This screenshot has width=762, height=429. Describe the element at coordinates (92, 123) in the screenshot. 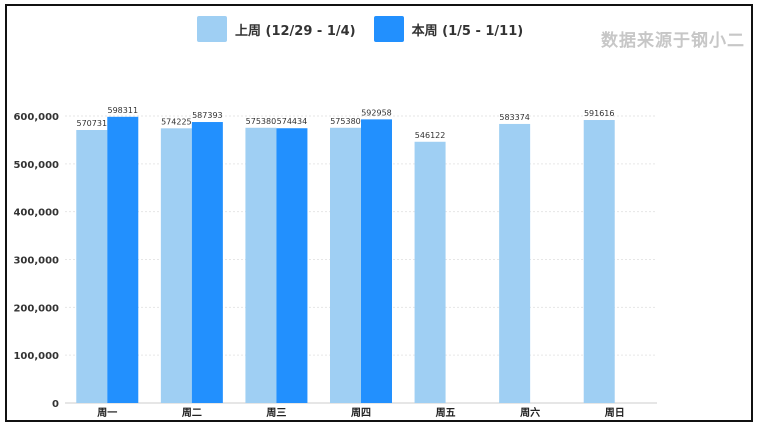

I see `data-label: 570731` at that location.